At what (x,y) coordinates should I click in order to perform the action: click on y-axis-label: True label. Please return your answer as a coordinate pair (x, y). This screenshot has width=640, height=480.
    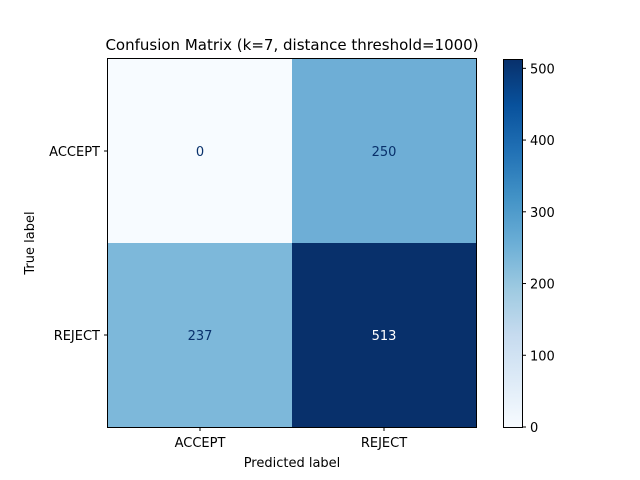
    Looking at the image, I should click on (30, 243).